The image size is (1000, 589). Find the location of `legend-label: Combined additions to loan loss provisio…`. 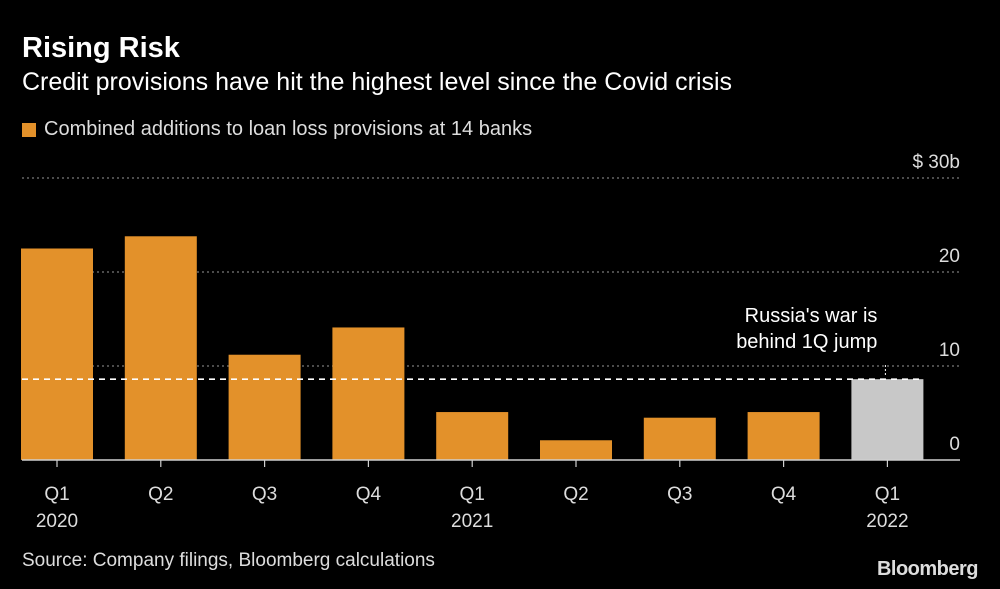

legend-label: Combined additions to loan loss provisio… is located at coordinates (288, 129).